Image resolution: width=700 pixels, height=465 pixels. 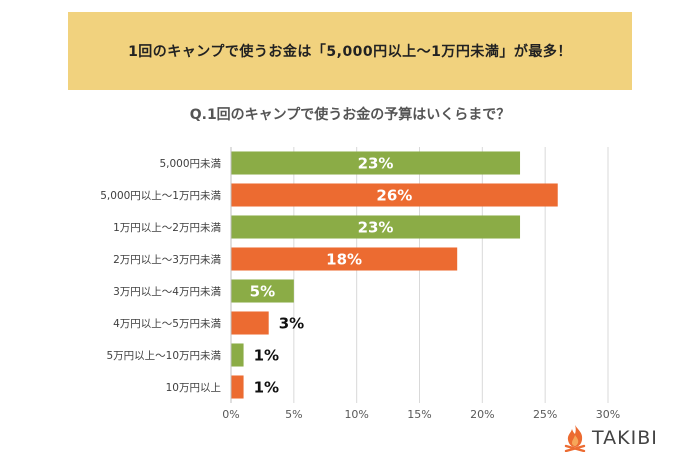 I want to click on brand-logo: TAKIBI, so click(x=610, y=438).